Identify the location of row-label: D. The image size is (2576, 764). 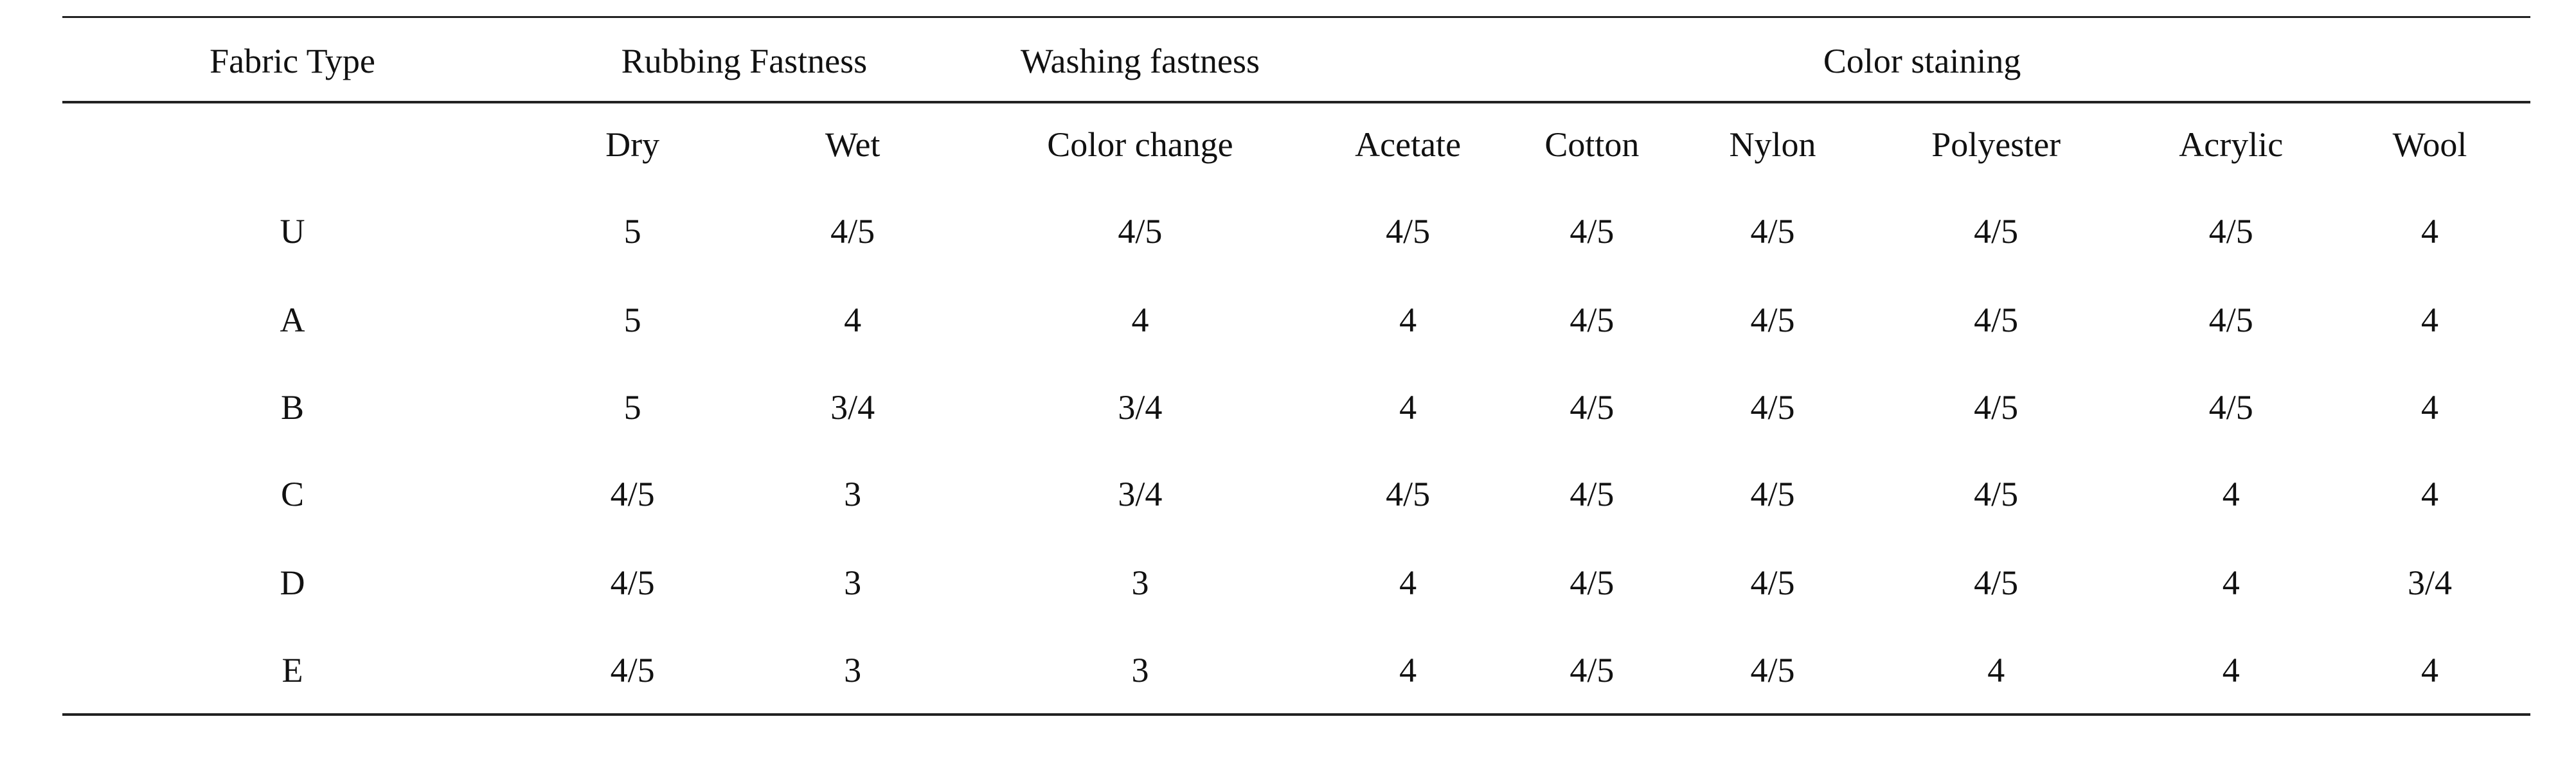
(292, 583).